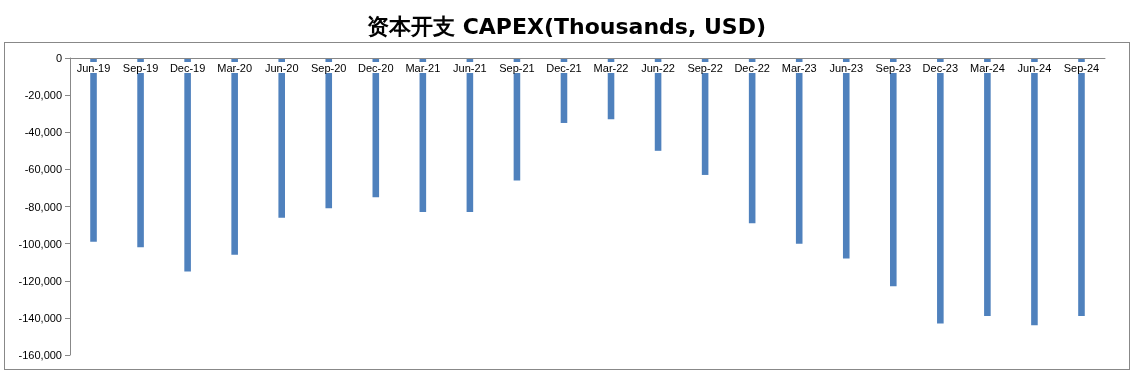 This screenshot has width=1133, height=373. Describe the element at coordinates (187, 67) in the screenshot. I see `x-tick-label: Dec-19` at that location.